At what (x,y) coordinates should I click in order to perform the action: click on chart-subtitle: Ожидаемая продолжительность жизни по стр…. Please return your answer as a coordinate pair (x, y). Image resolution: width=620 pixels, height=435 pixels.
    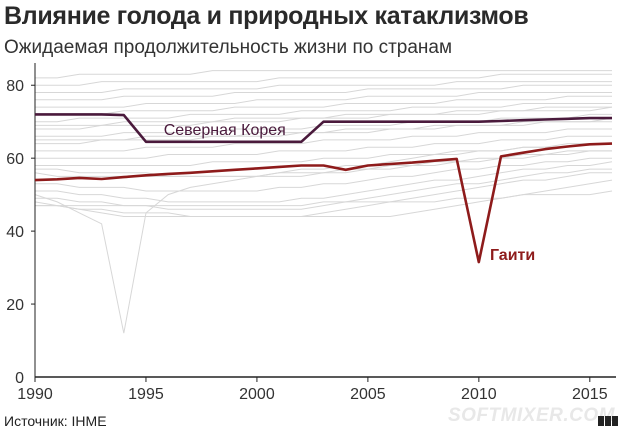
    Looking at the image, I should click on (228, 47).